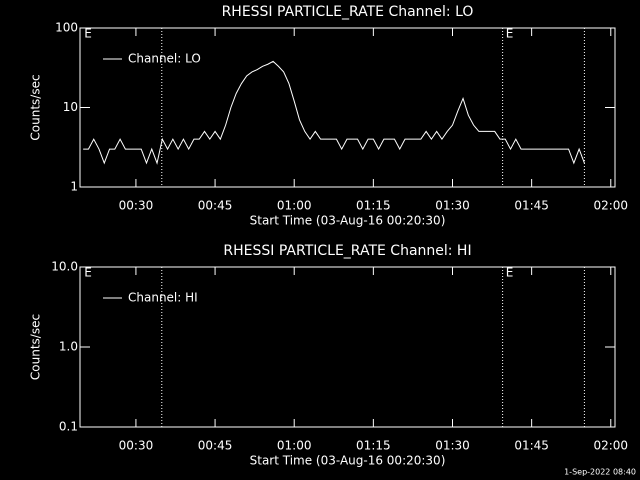 This screenshot has width=640, height=480. Describe the element at coordinates (68, 427) in the screenshot. I see `y-tick-label: 0.1` at that location.